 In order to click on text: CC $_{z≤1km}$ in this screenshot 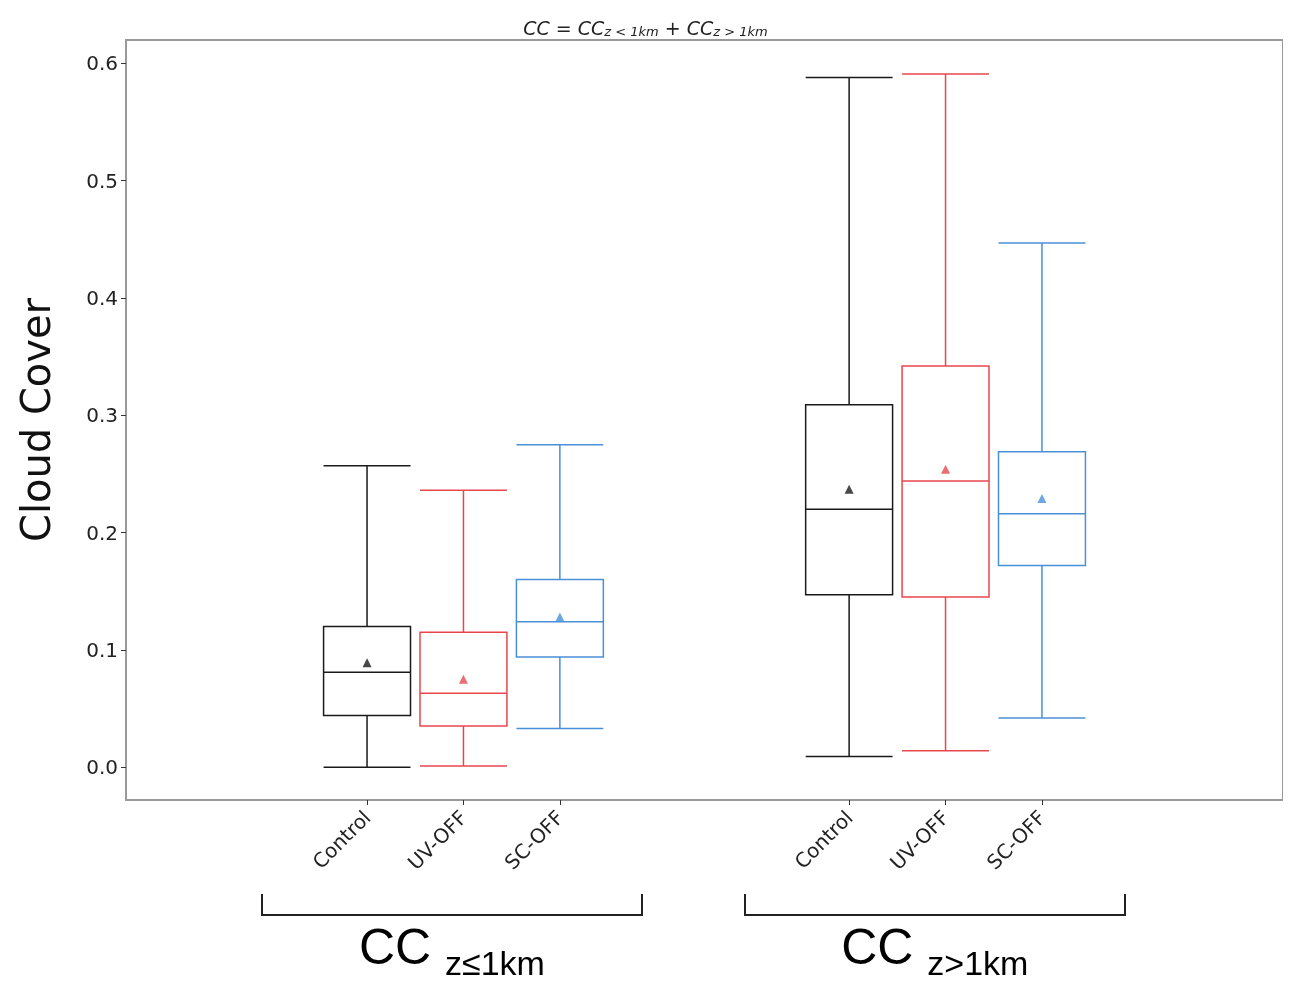, I will do `click(451, 950)`.